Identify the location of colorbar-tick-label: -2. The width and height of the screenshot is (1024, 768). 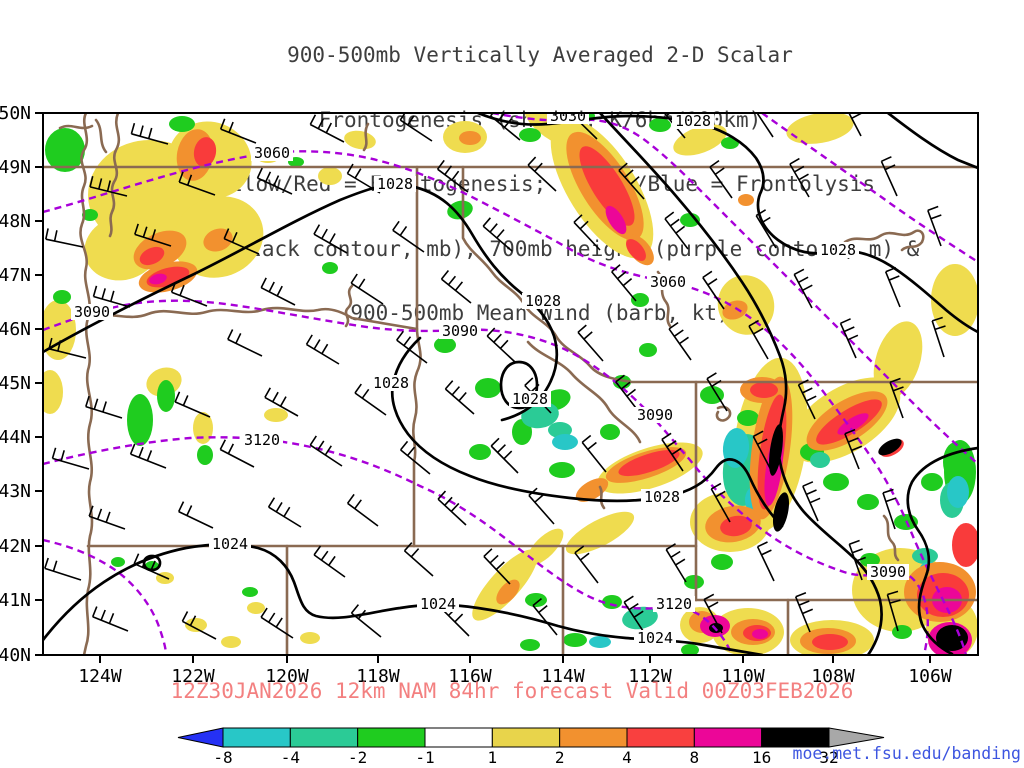
(357, 757).